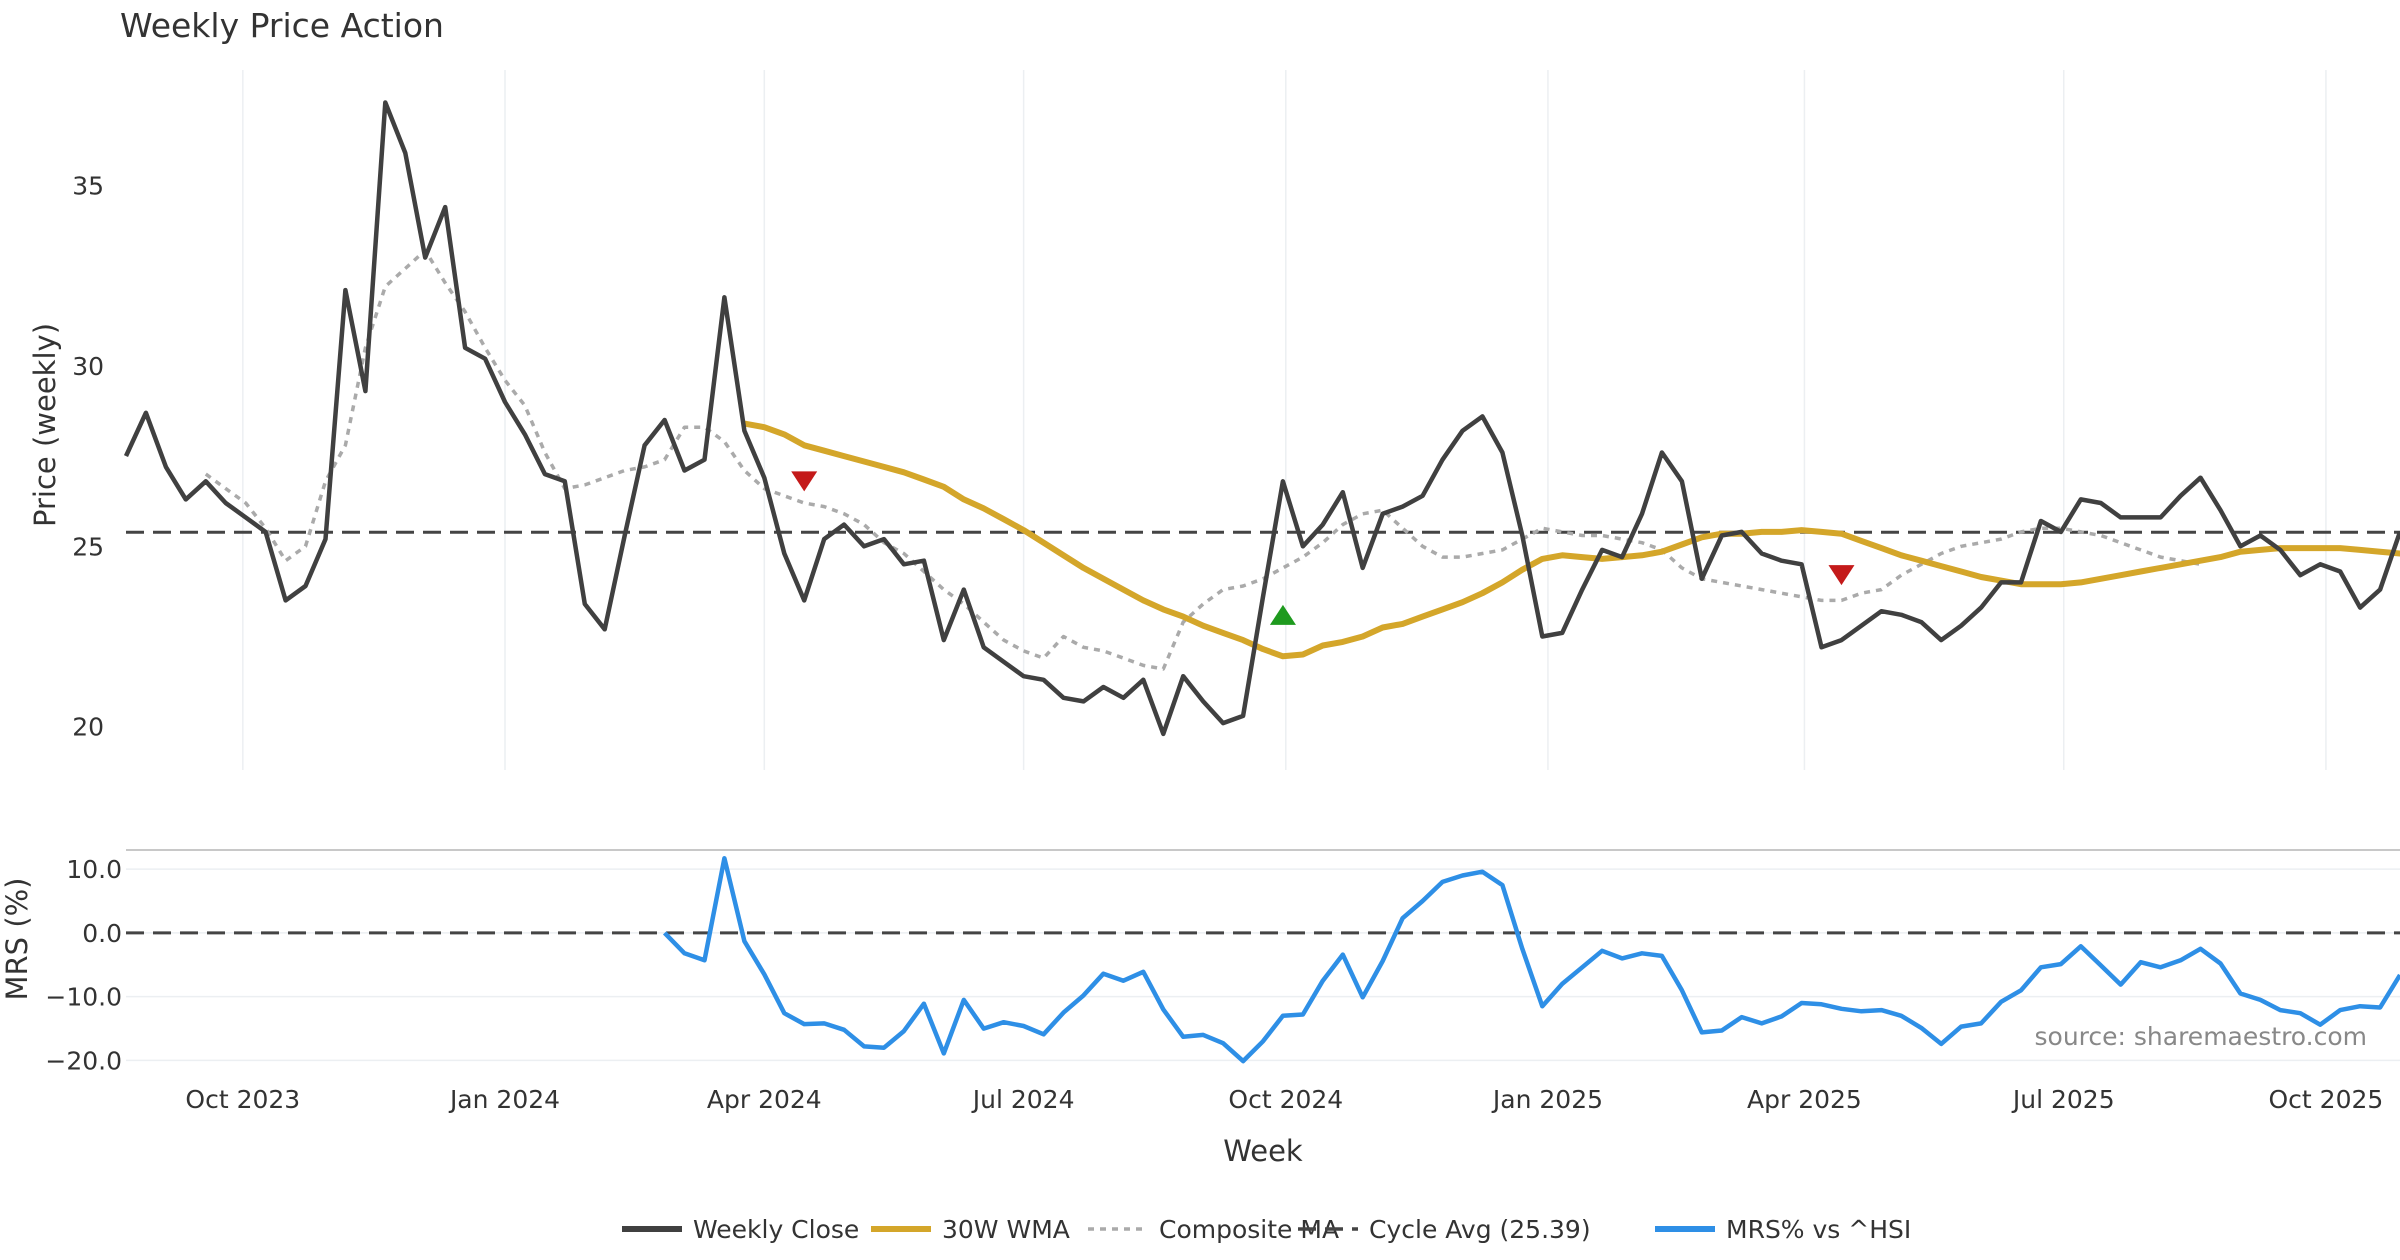 The width and height of the screenshot is (2400, 1260). What do you see at coordinates (83, 965) in the screenshot?
I see `mrs-y-ticks: 10.0 0.0 −10.0 −20.0` at bounding box center [83, 965].